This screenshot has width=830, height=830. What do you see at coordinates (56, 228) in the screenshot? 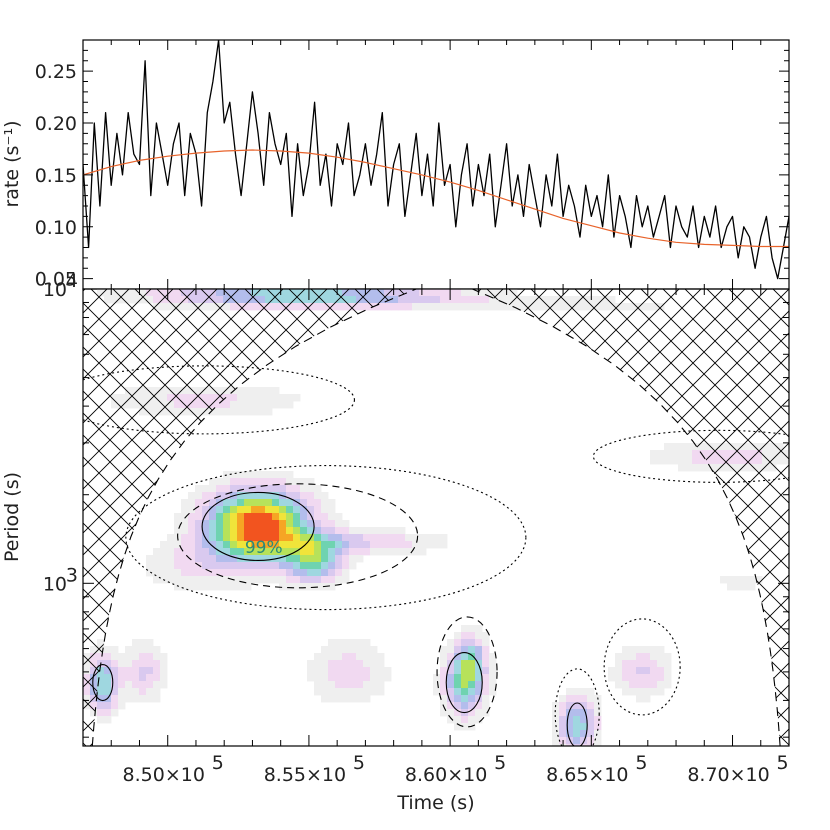
I see `ytick-label: 0.10` at bounding box center [56, 228].